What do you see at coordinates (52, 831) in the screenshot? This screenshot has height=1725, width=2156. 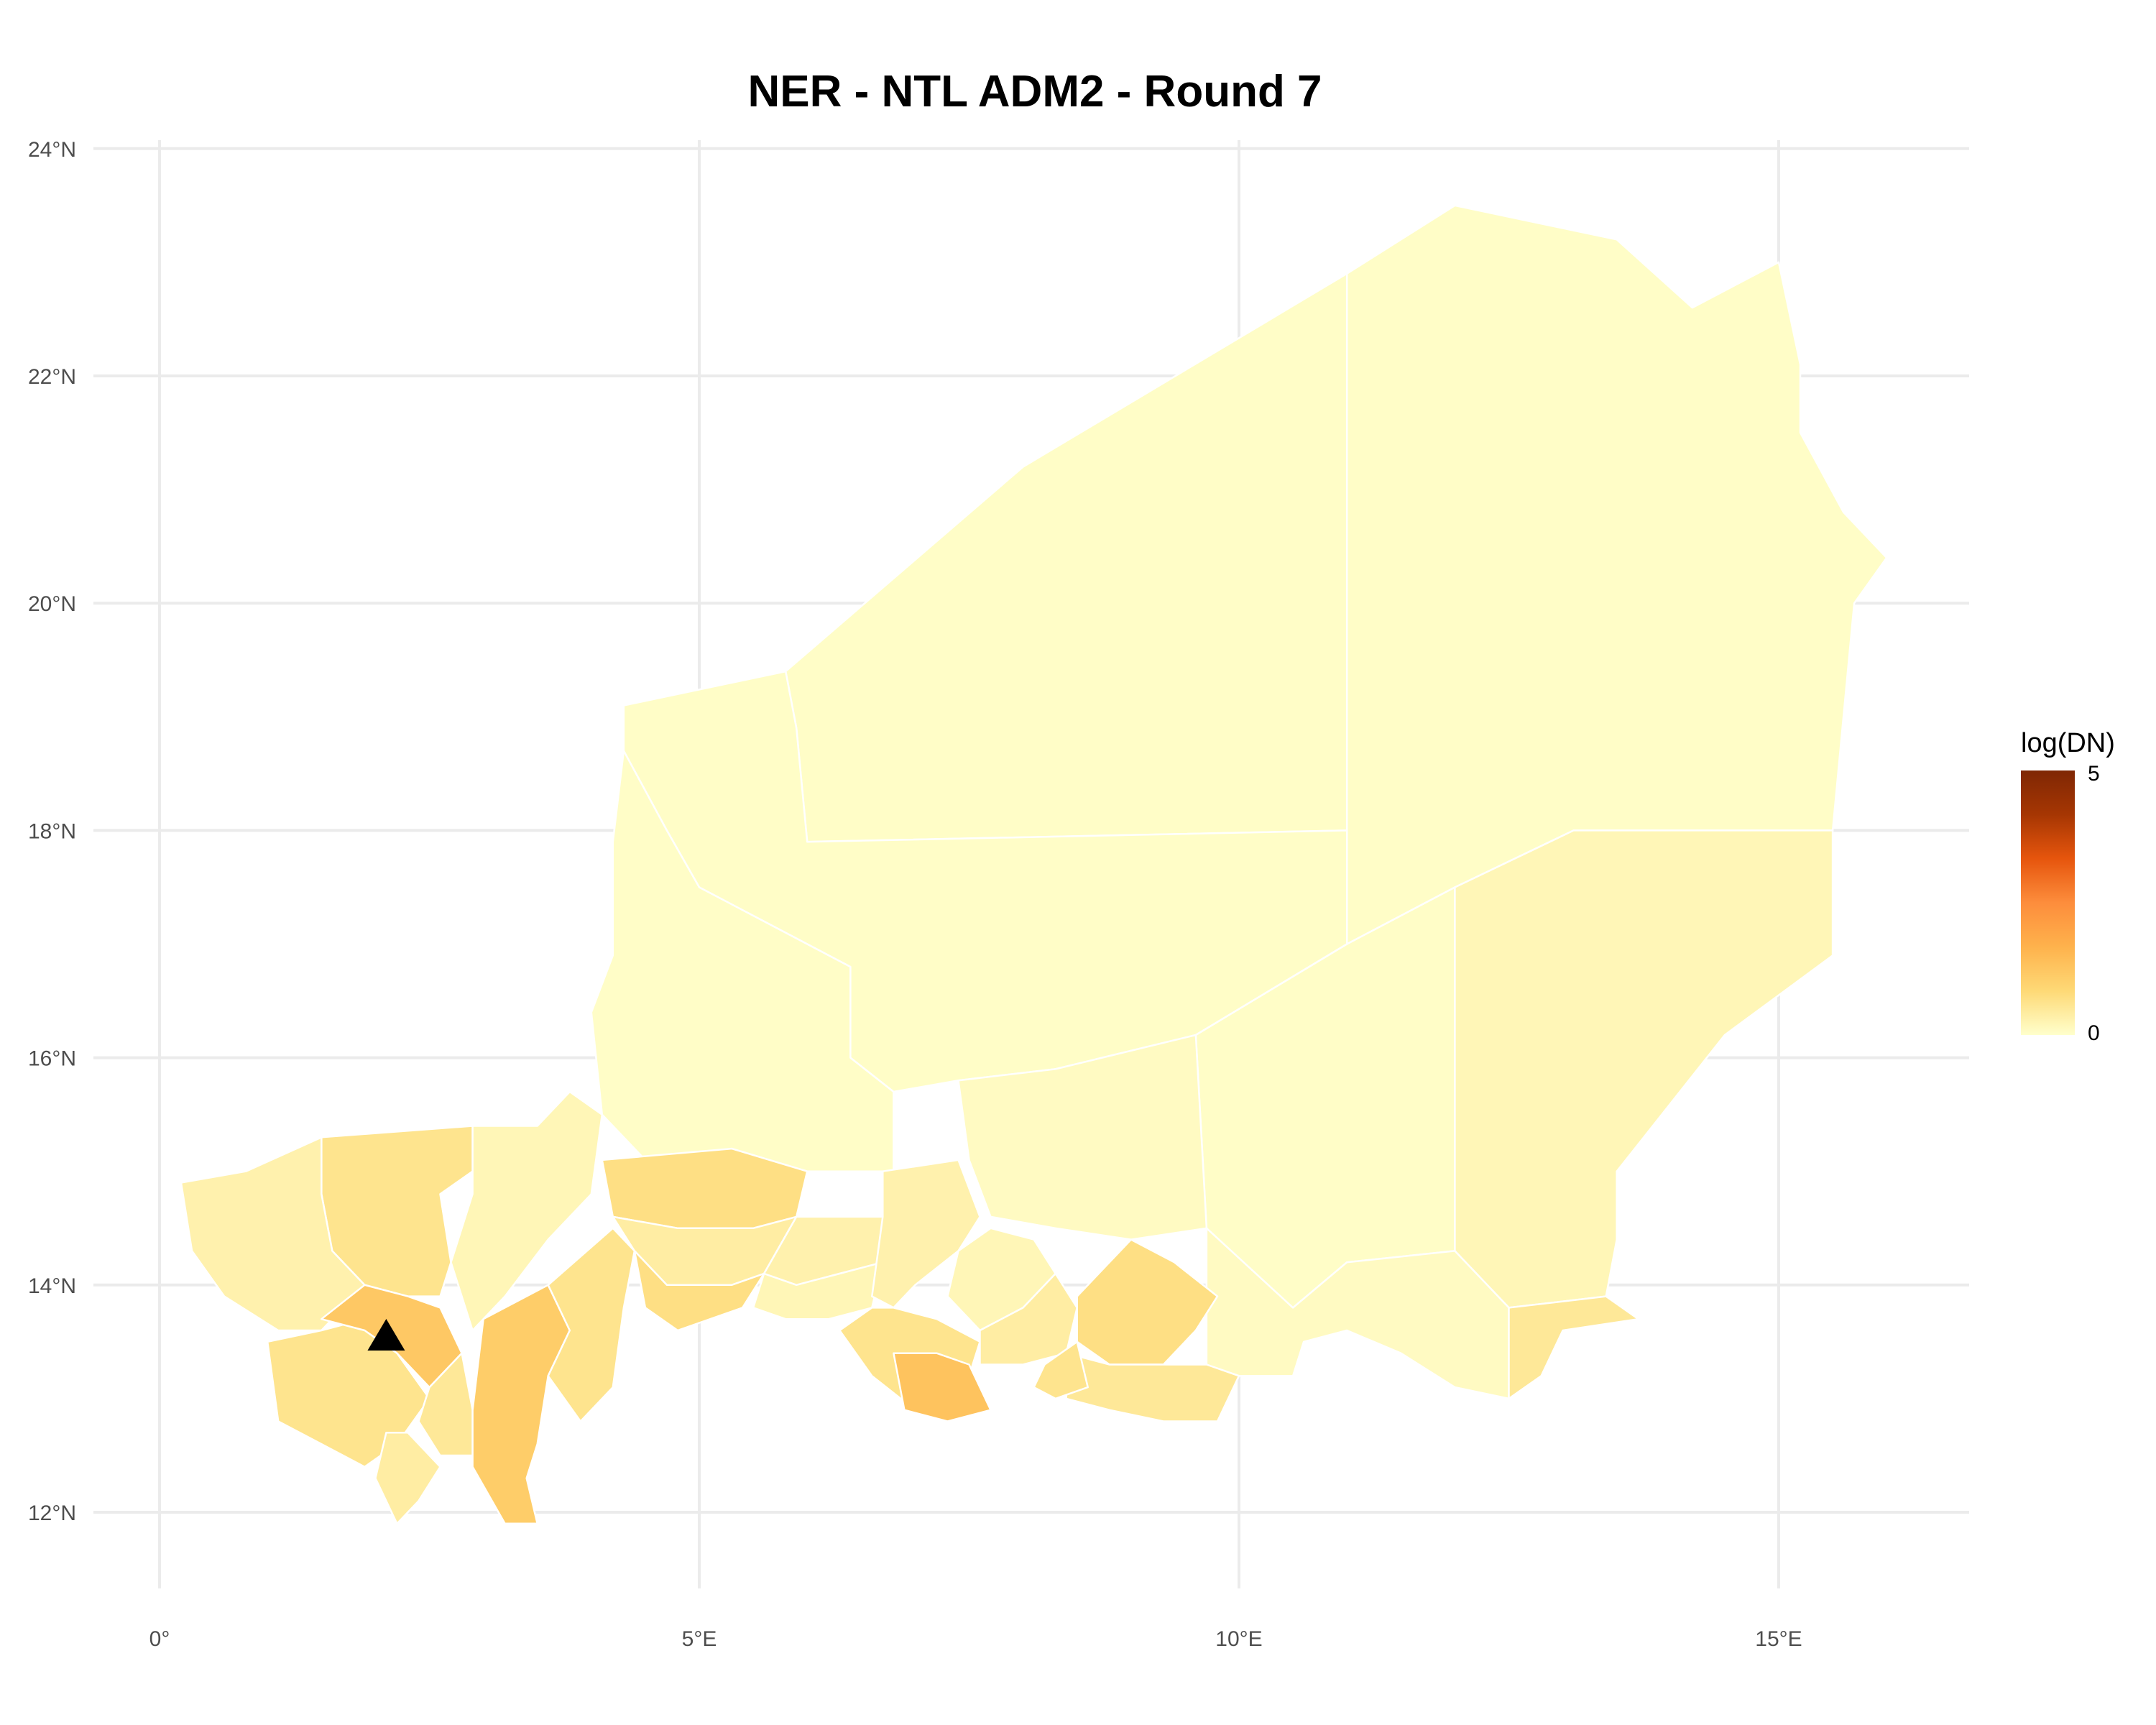 I see `y-tick-label-3: 18°N` at bounding box center [52, 831].